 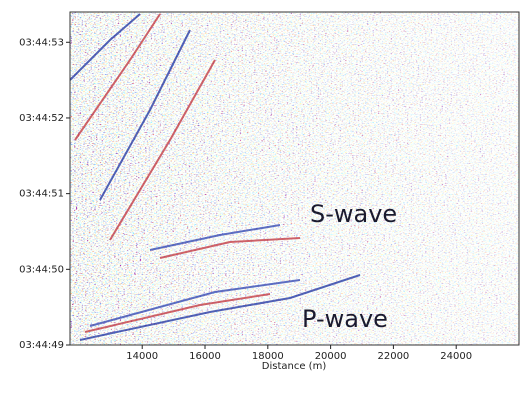 What do you see at coordinates (41, 118) in the screenshot?
I see `y-tick-label: 03:44:52` at bounding box center [41, 118].